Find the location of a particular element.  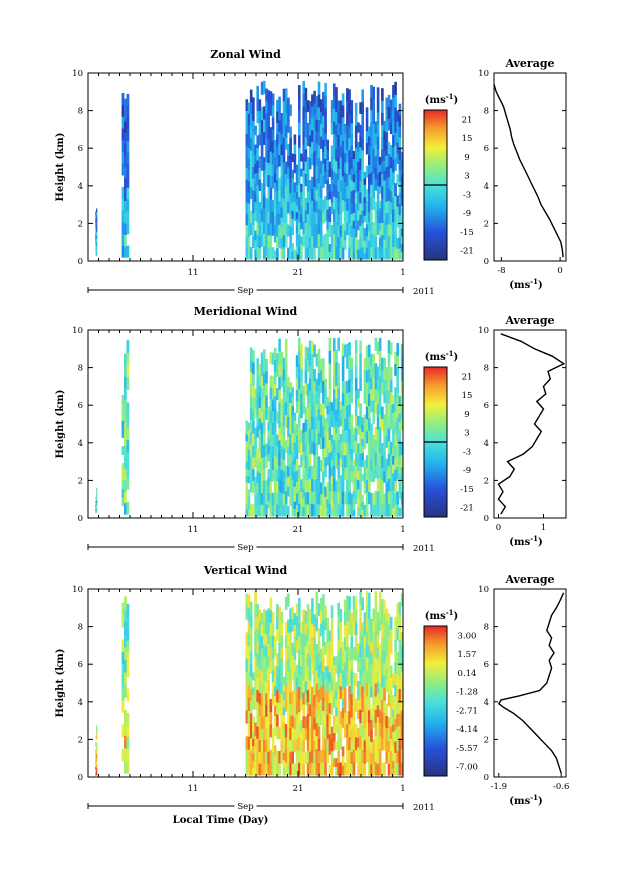

unit-exponent: -1 is located at coordinates (450, 612).